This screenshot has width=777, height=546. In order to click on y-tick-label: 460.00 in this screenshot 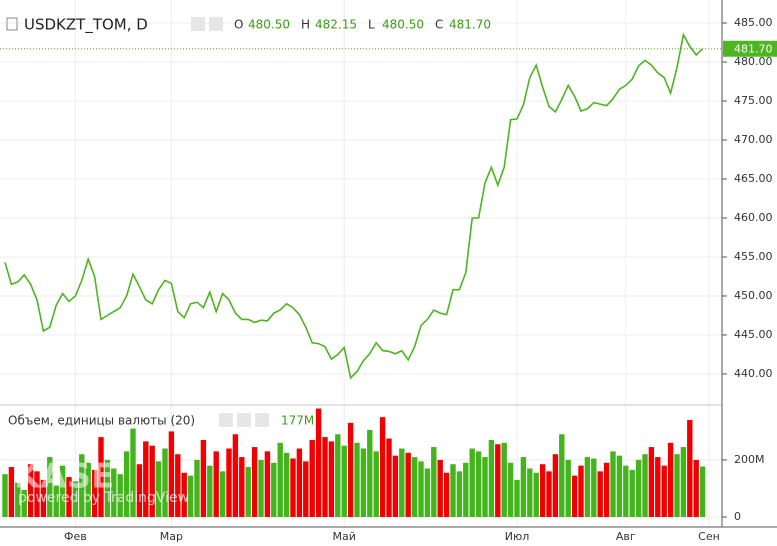, I will do `click(753, 217)`.